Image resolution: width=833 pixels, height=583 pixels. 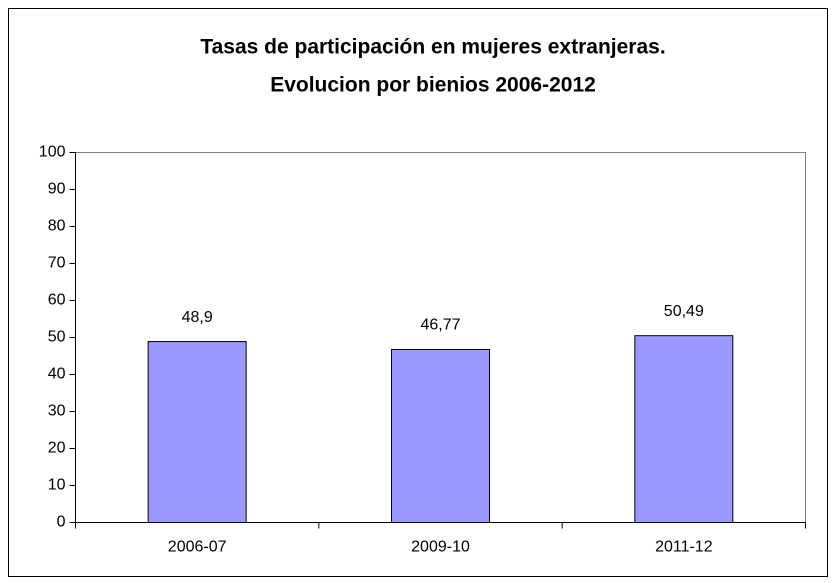 I want to click on y-tick-label: 60, so click(x=57, y=300).